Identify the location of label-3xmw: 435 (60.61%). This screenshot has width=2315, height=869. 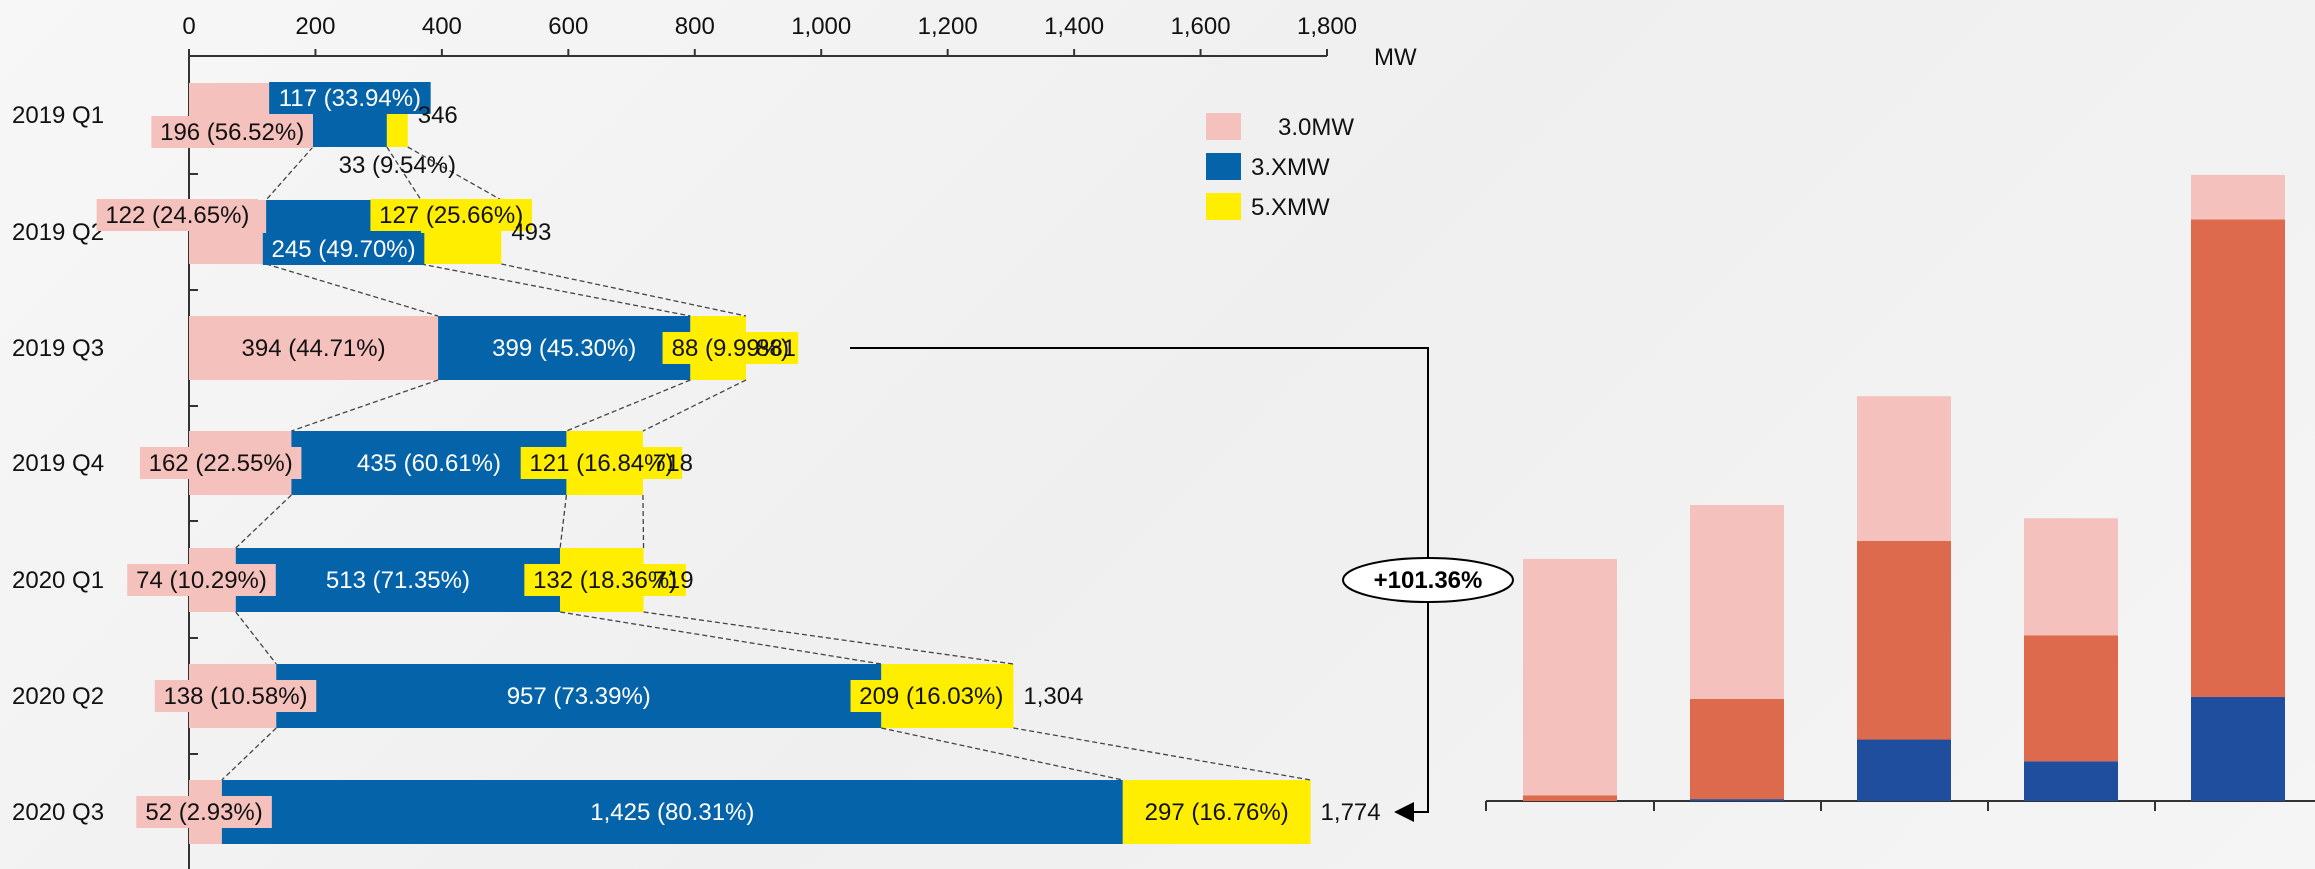
(429, 463).